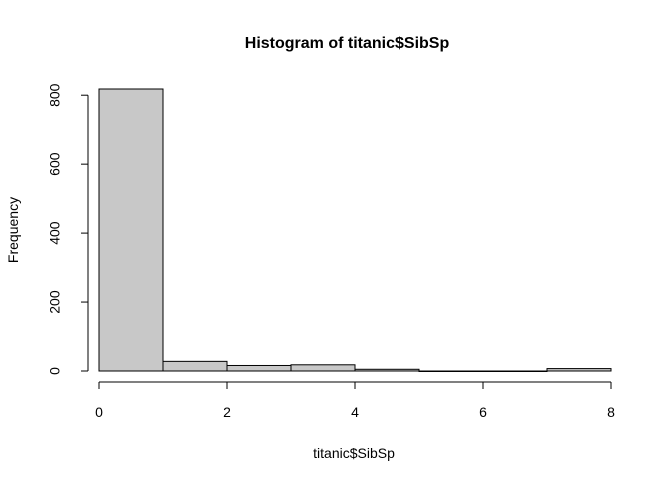 Image resolution: width=672 pixels, height=485 pixels. Describe the element at coordinates (55, 302) in the screenshot. I see `y-tick-label: 200` at that location.